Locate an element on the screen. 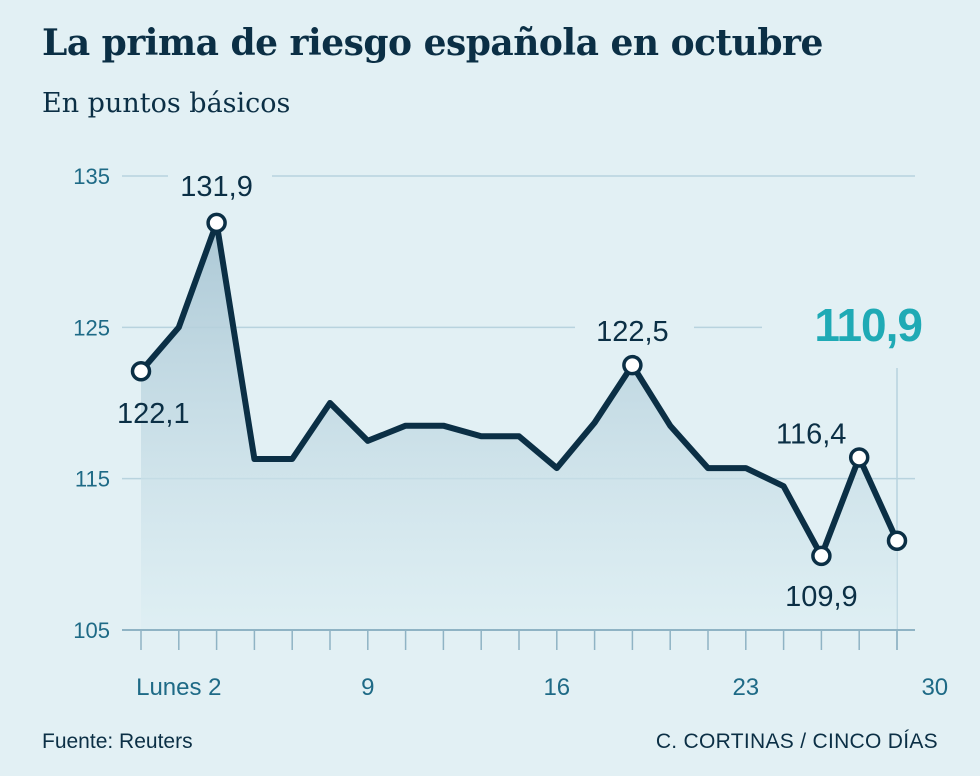 The width and height of the screenshot is (980, 776). data-label-day-20: 116,4 is located at coordinates (811, 434).